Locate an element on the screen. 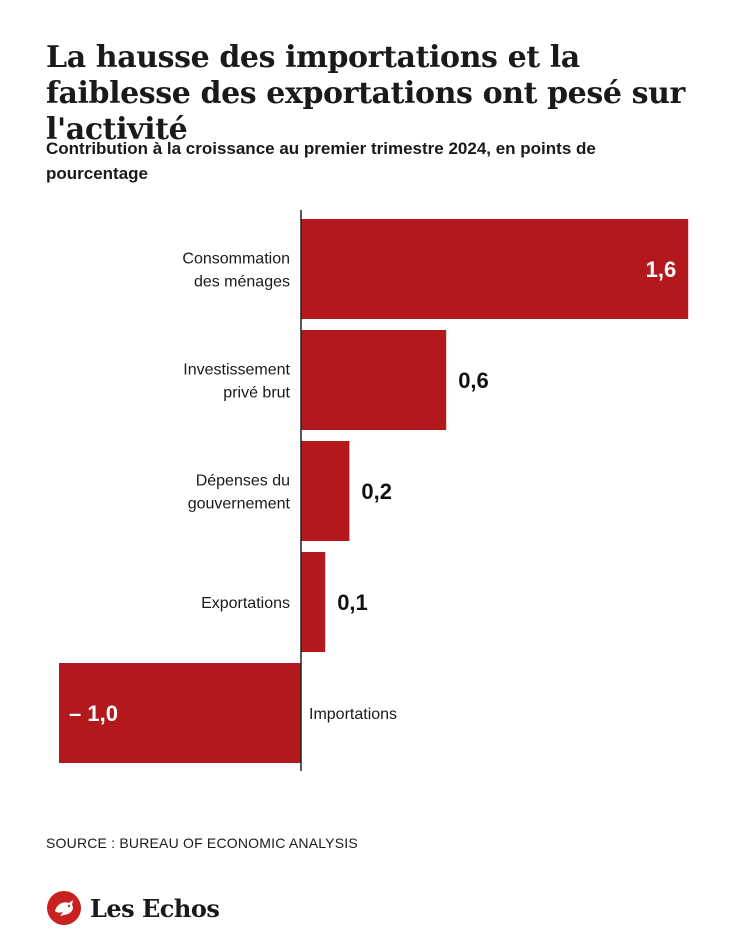 This screenshot has height=938, width=750. category-label-4: Importations is located at coordinates (353, 714).